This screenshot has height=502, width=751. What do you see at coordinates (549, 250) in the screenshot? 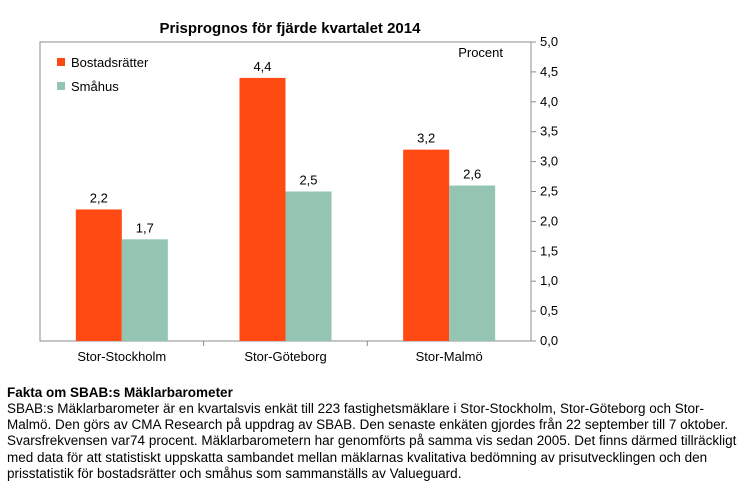
I see `y-tick-label: 1,5` at bounding box center [549, 250].